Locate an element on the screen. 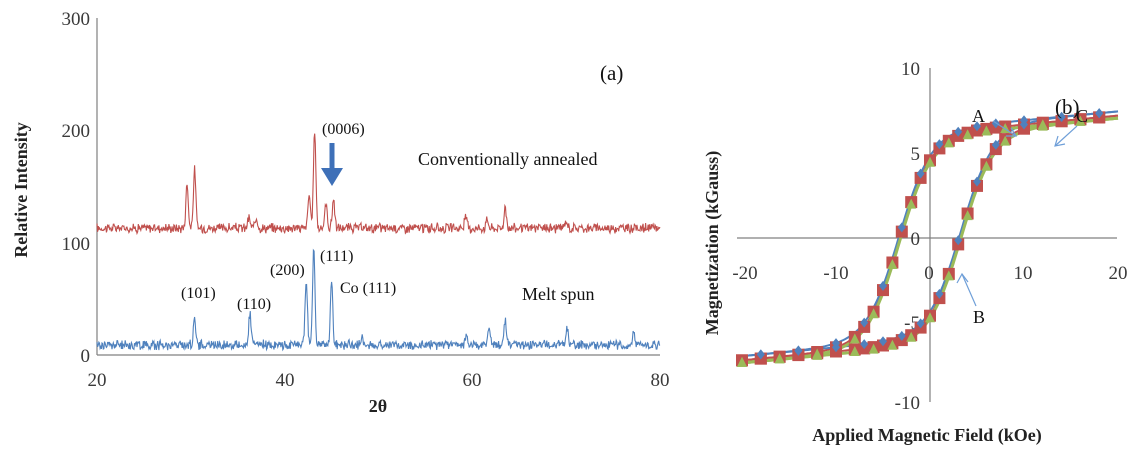 The height and width of the screenshot is (449, 1135). panel-b-label: (b) is located at coordinates (1067, 107).